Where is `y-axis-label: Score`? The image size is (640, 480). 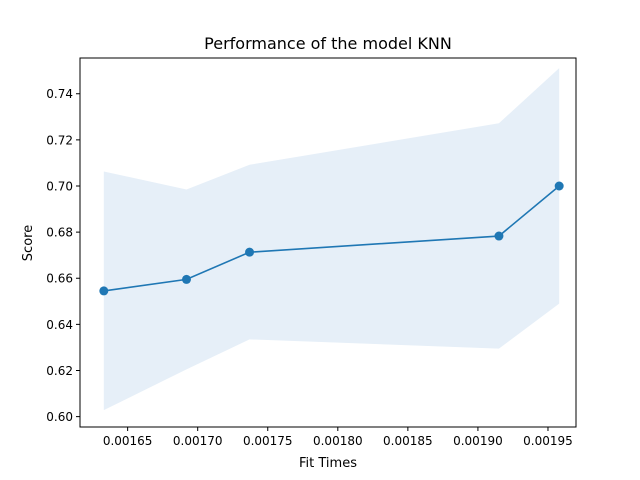
y-axis-label: Score is located at coordinates (28, 243).